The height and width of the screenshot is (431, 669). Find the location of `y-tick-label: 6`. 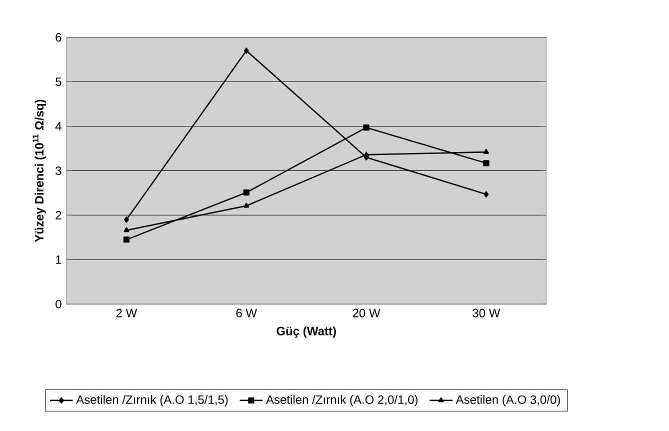

y-tick-label: 6 is located at coordinates (59, 37).